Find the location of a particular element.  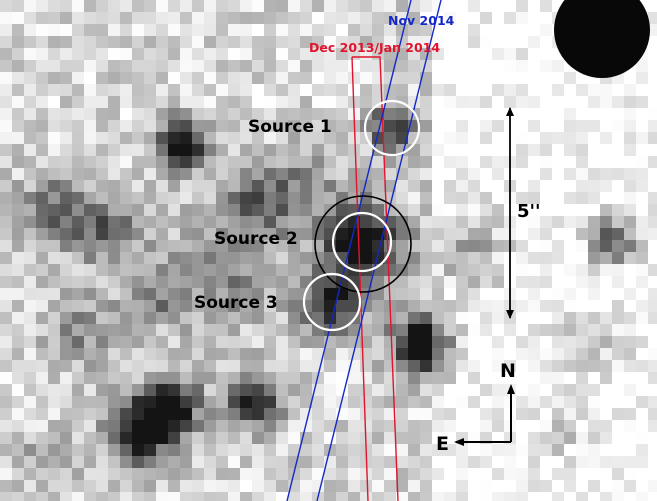

compass: N E is located at coordinates (476, 407).